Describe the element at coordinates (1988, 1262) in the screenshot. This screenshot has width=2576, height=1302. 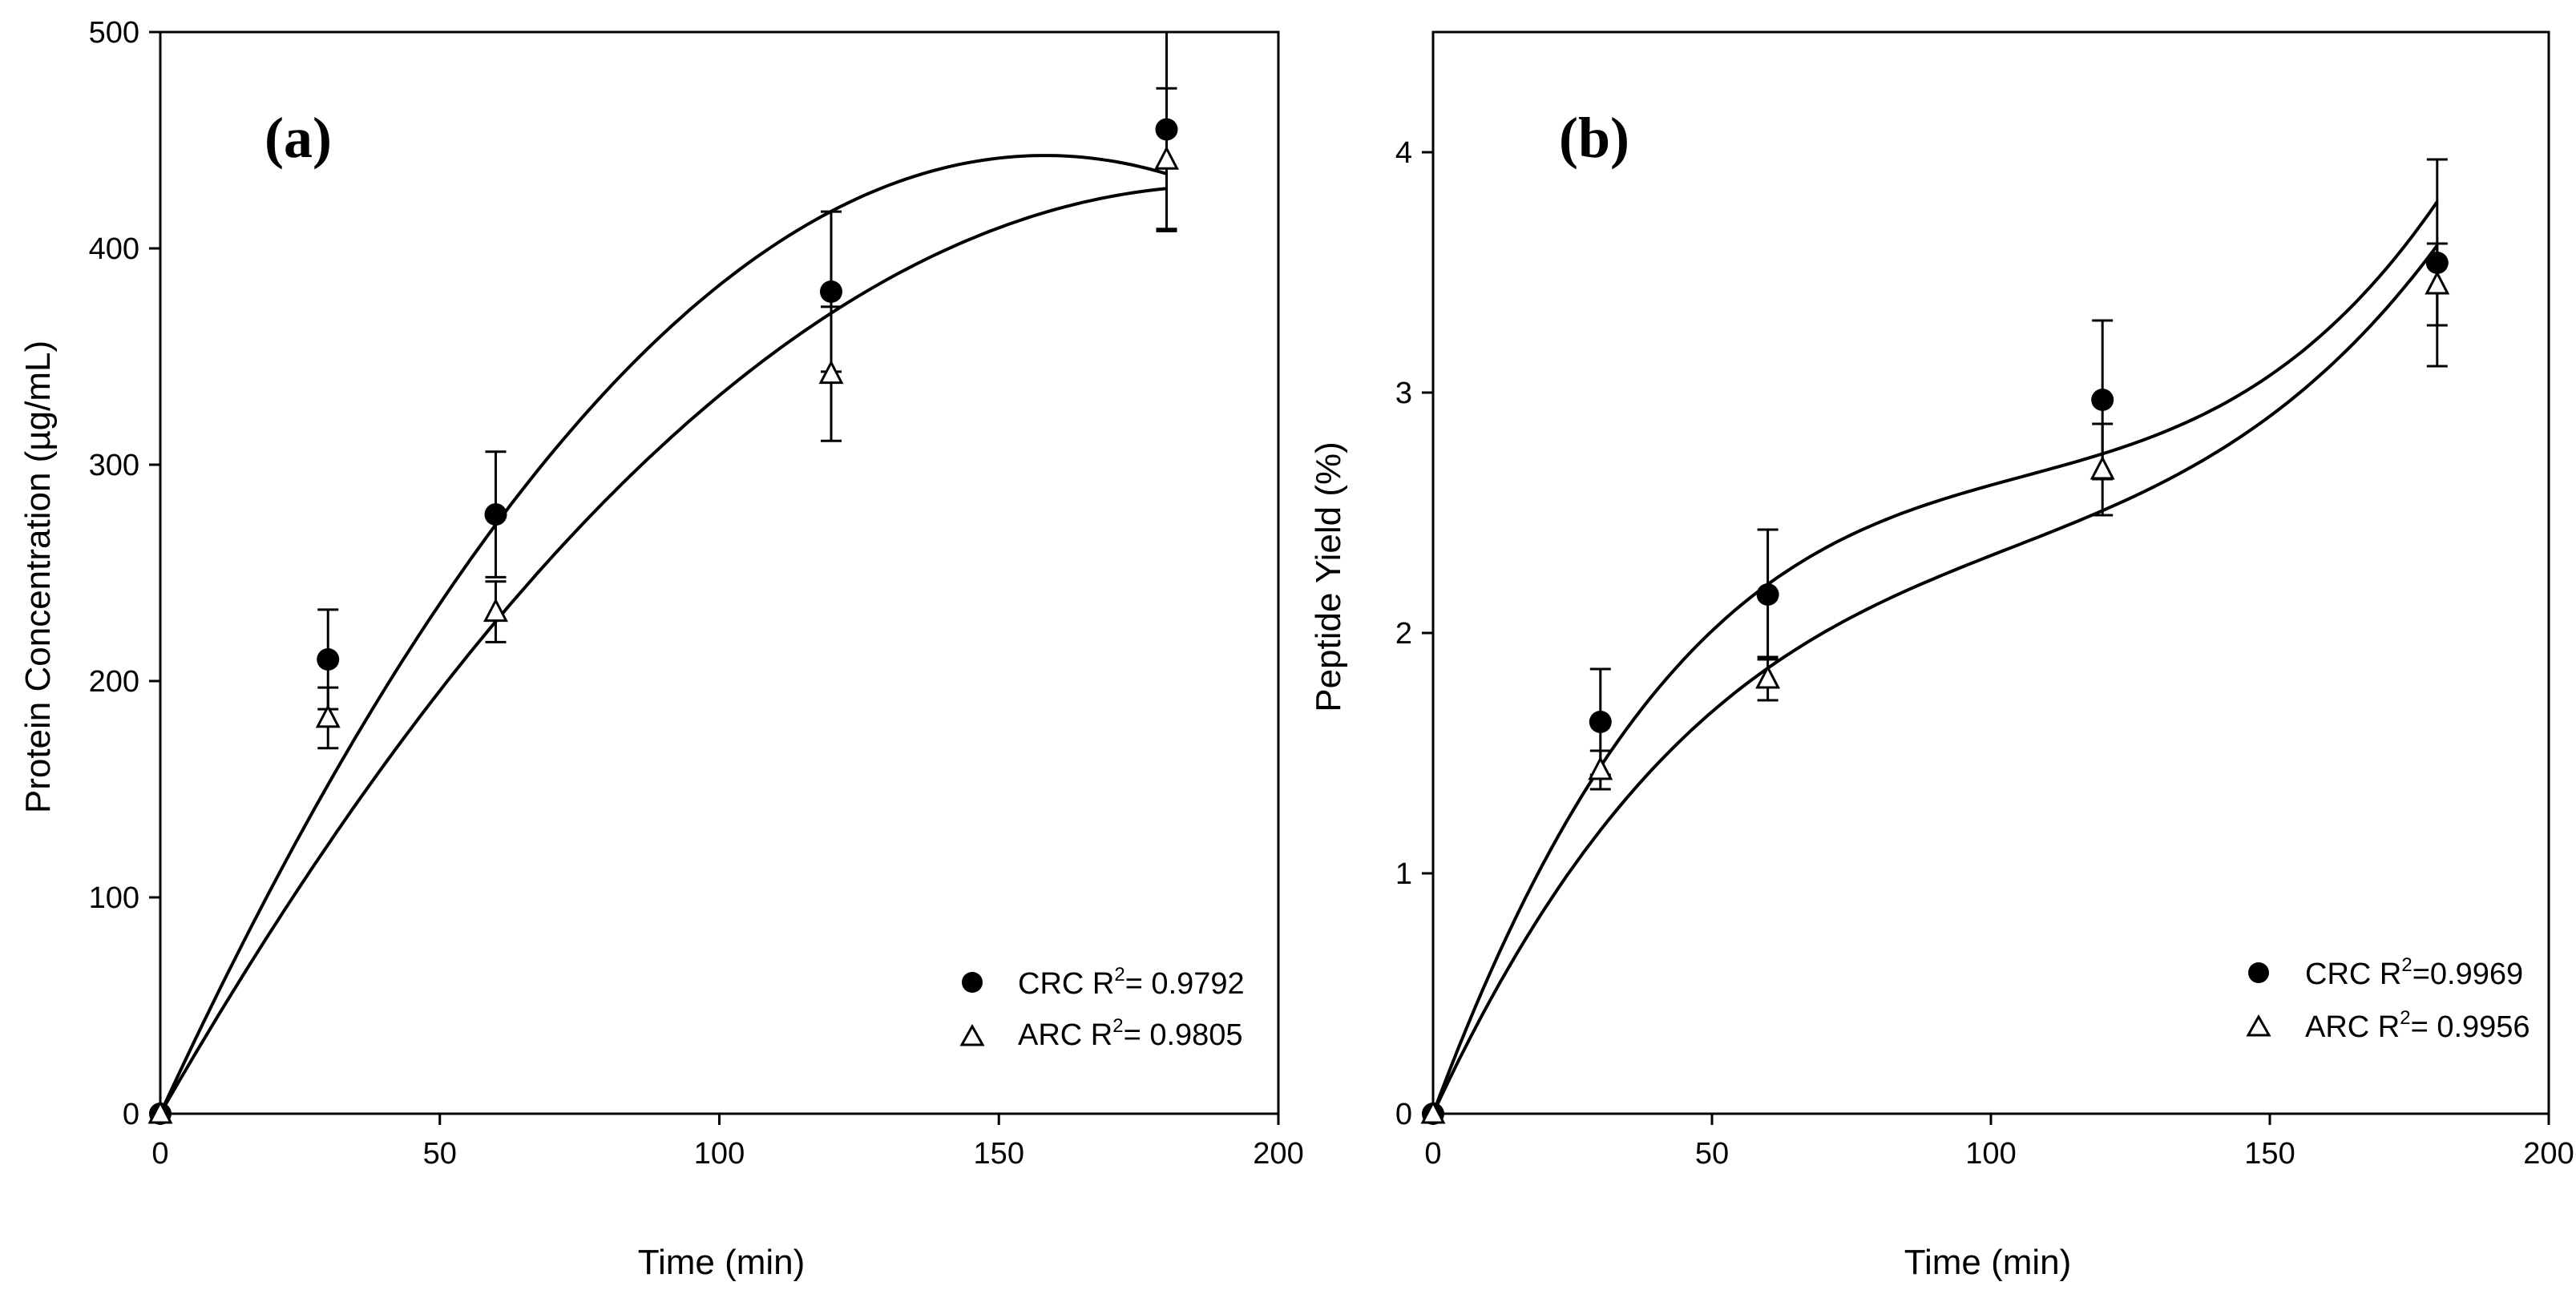
I see `panel-b-x-axis-label: Time (min)` at that location.